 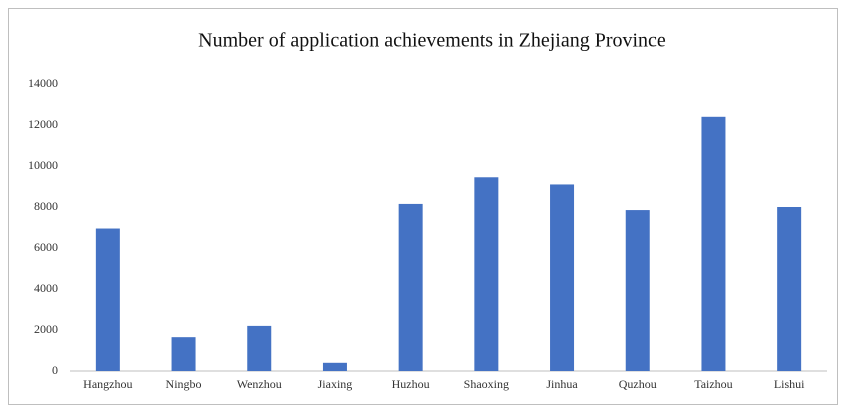 I want to click on x-tick-label: Ningbo, so click(x=184, y=384).